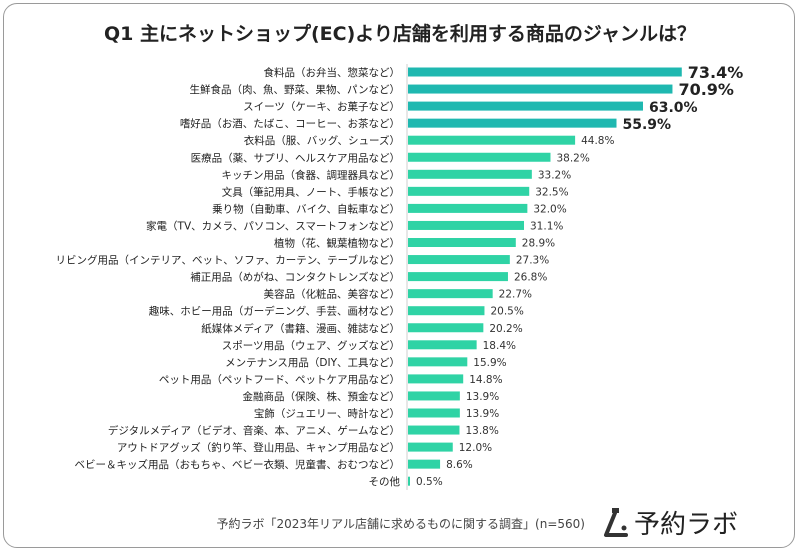 This screenshot has width=800, height=553. I want to click on value-label: 28.9%, so click(538, 244).